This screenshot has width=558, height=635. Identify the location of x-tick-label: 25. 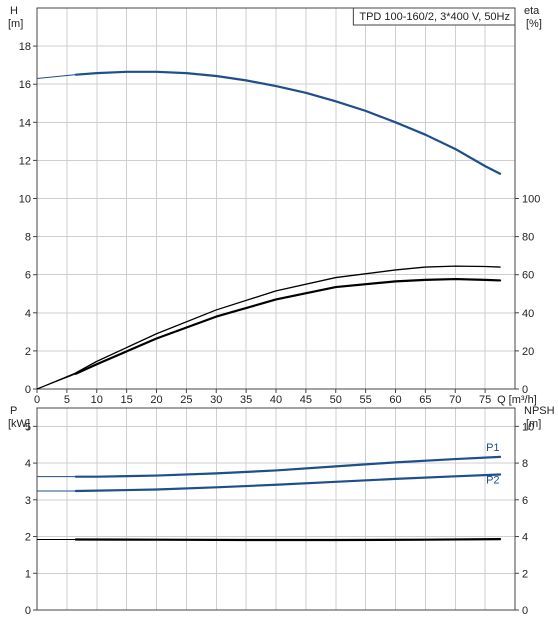
(186, 400).